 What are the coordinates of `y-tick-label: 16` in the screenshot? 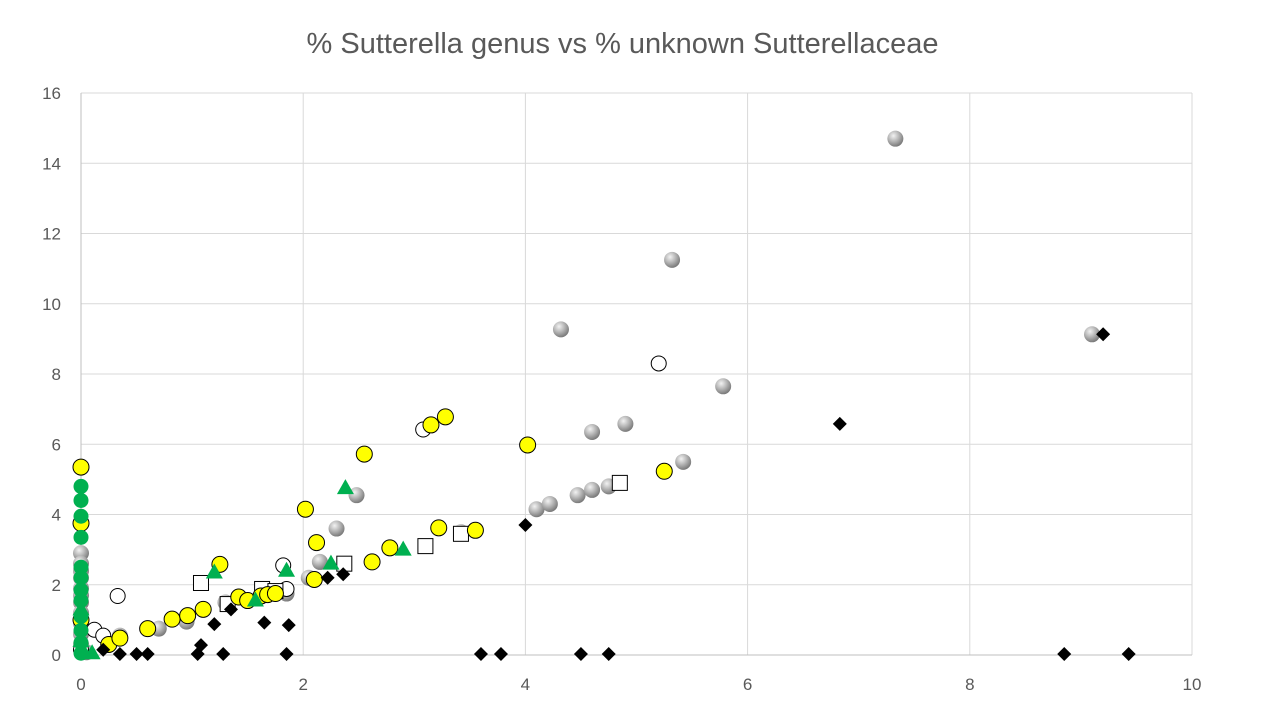 It's located at (51, 93).